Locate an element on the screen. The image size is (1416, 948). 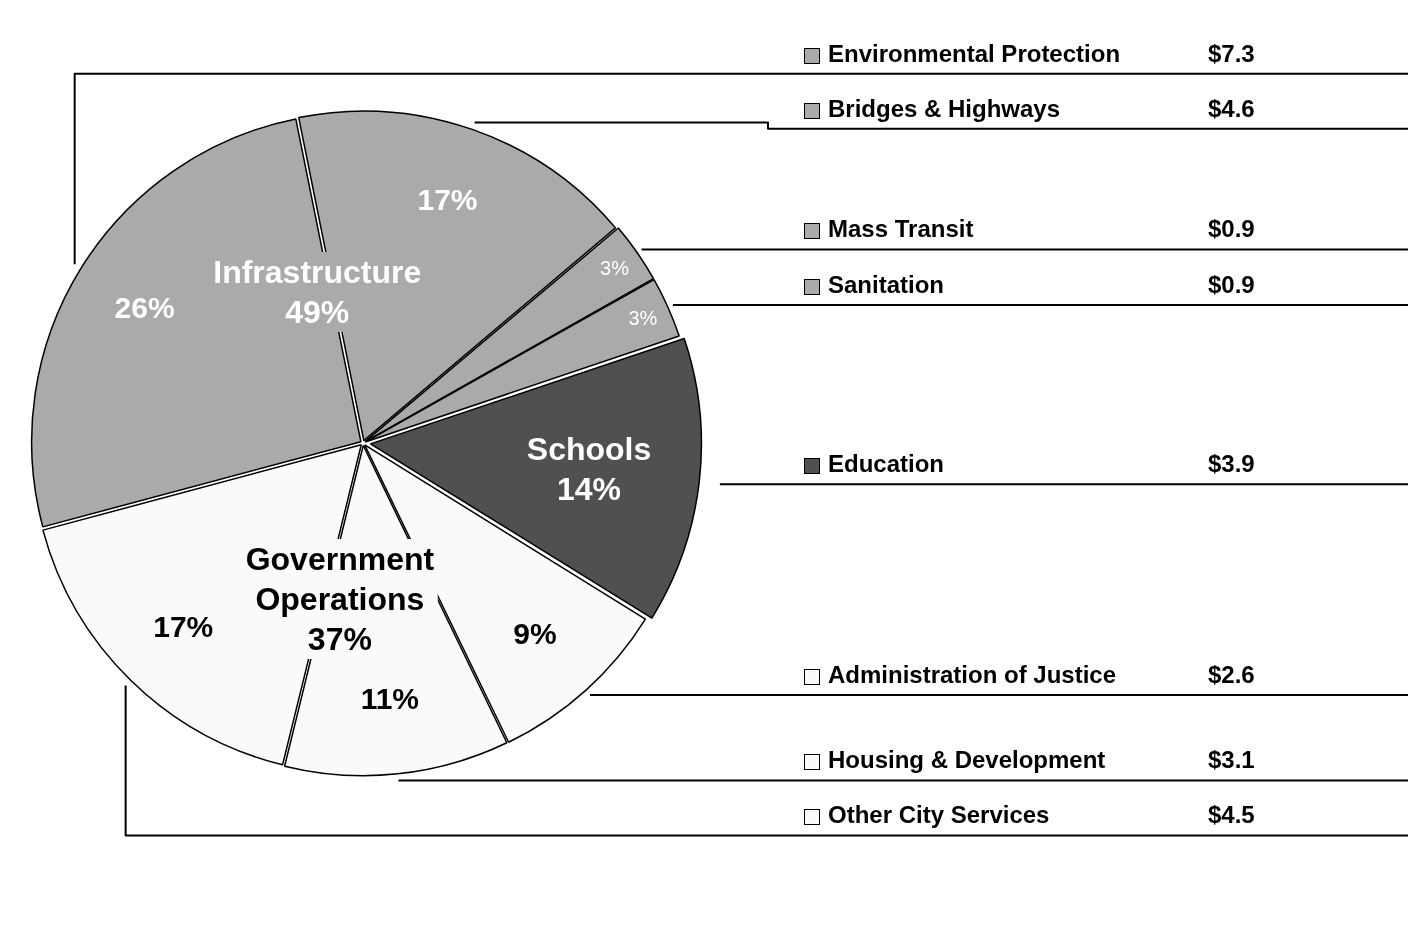
text: $4.5 is located at coordinates (1231, 815).